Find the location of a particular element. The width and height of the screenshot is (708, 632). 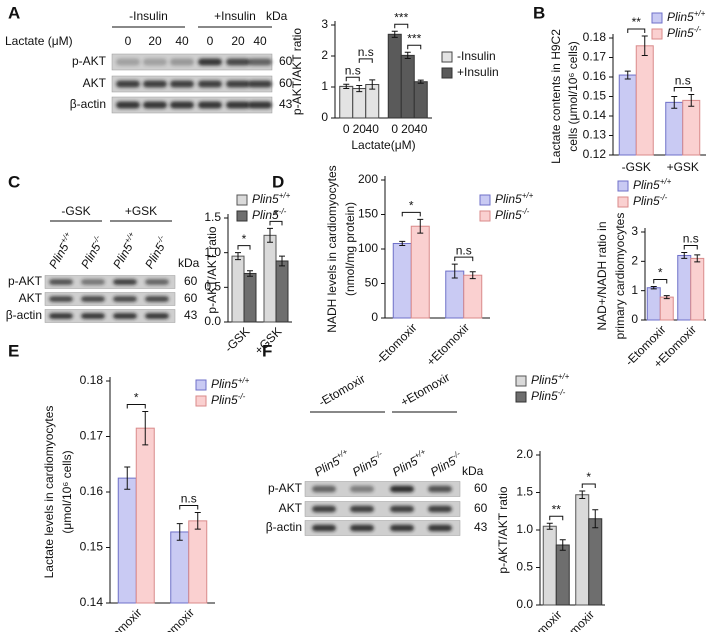

x-tick-label: 0 is located at coordinates (346, 129).